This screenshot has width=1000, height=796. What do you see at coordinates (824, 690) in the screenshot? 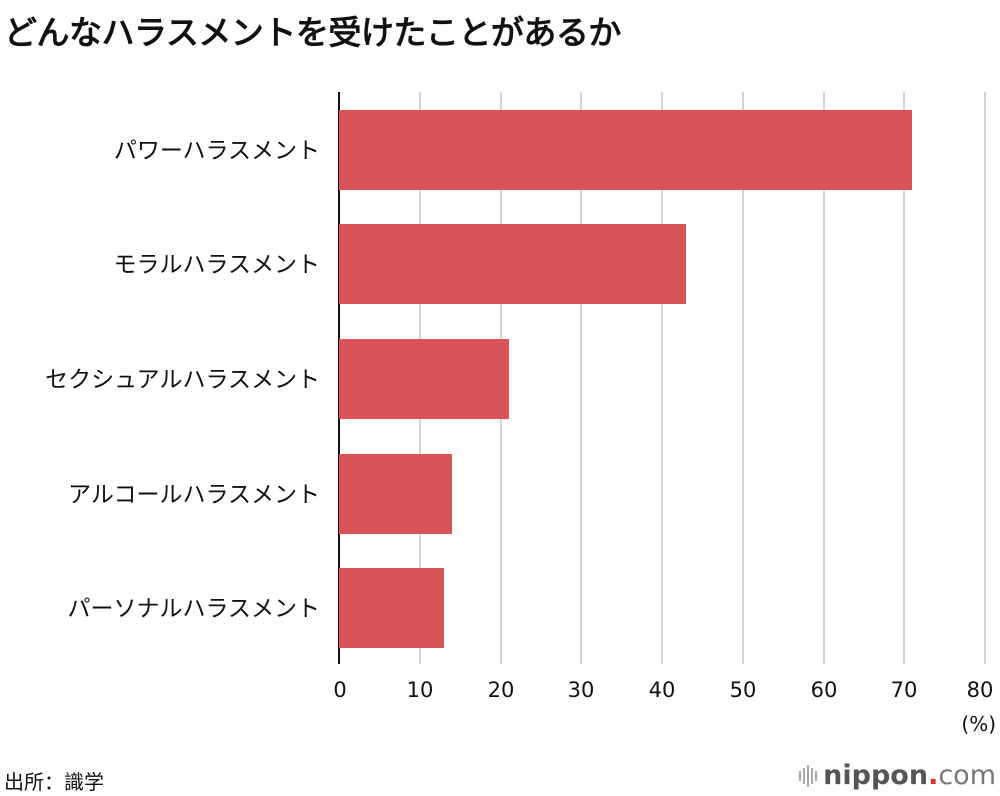
I see `x-tick: 60` at bounding box center [824, 690].